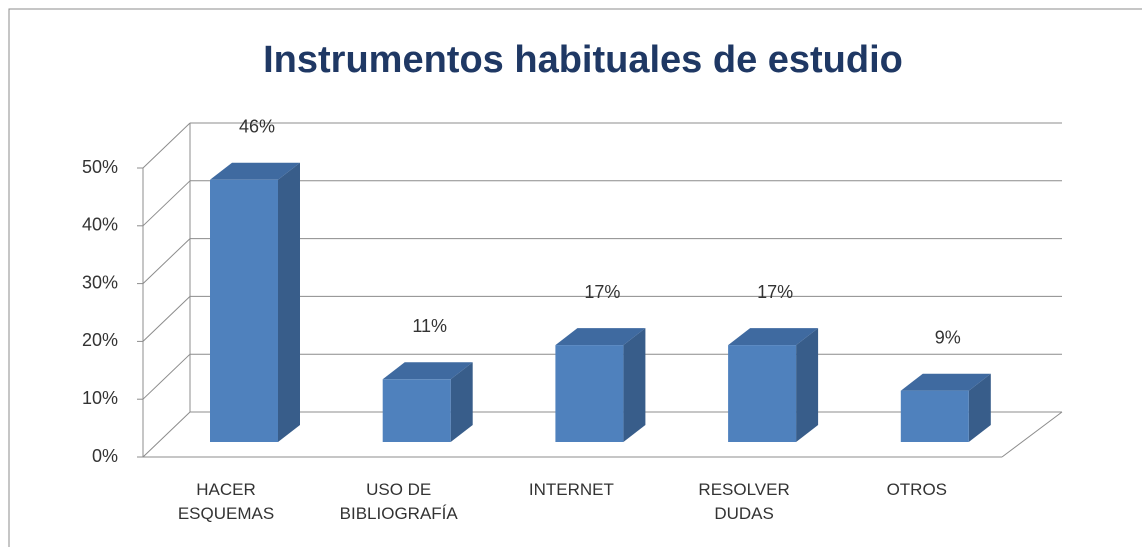 This screenshot has height=547, width=1142. Describe the element at coordinates (100, 398) in the screenshot. I see `y-tick-label: 10%` at that location.